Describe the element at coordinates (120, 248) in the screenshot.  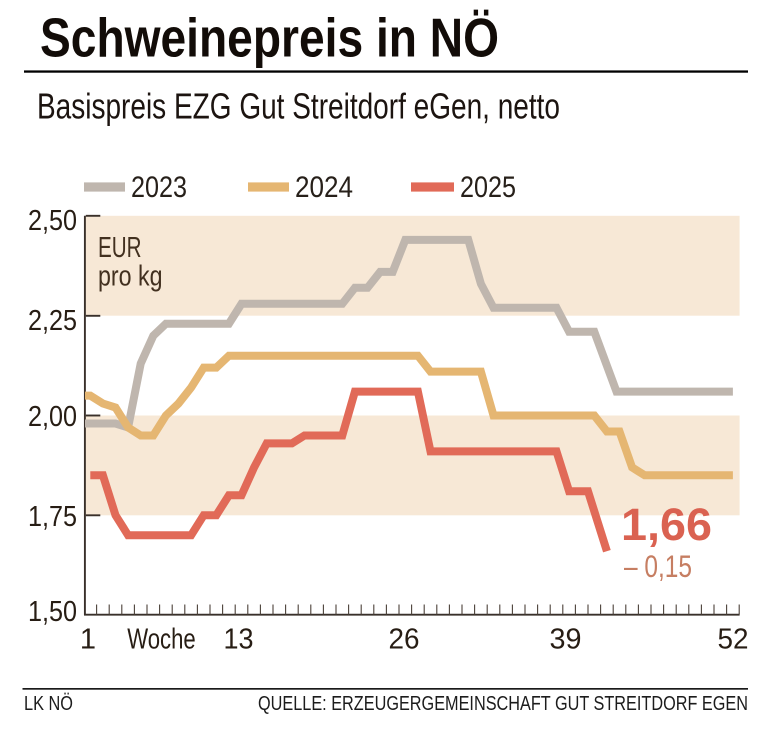
I see `svg-text: EUR` at that location.